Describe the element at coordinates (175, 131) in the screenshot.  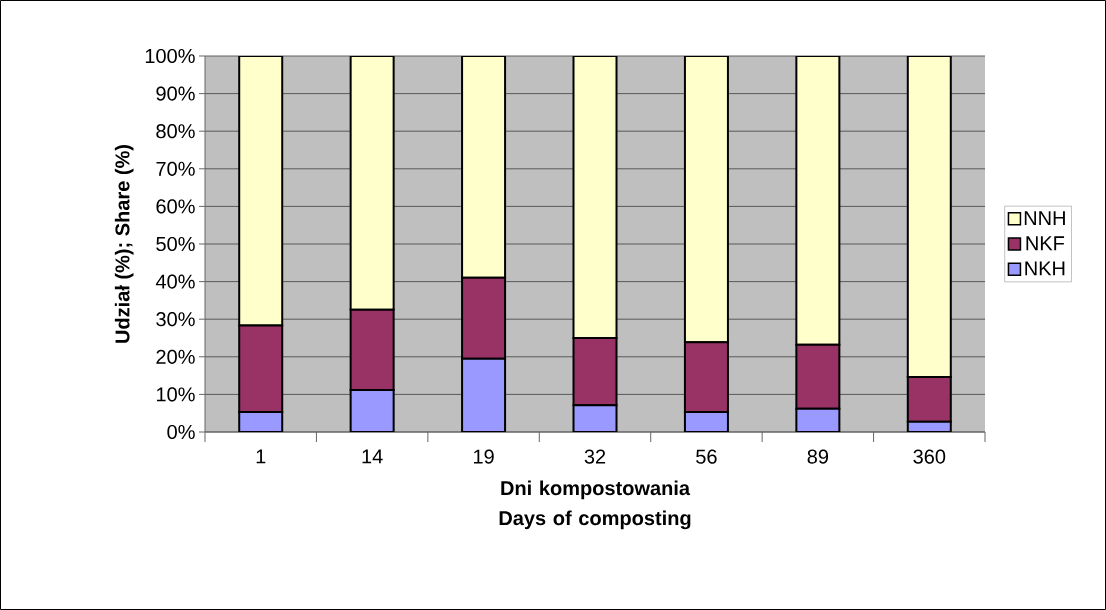
I see `y-tick-label: 80%` at that location.